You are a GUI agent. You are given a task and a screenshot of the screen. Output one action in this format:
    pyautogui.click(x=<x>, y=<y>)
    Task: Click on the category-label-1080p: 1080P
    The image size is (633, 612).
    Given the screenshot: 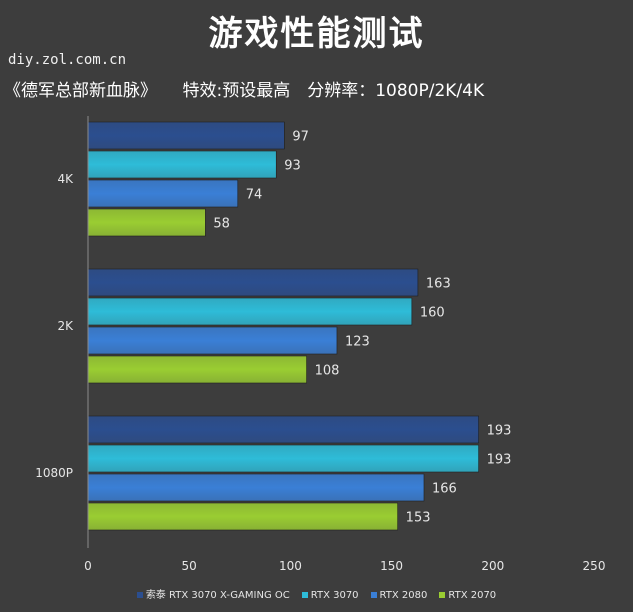 What is the action you would take?
    pyautogui.click(x=54, y=473)
    